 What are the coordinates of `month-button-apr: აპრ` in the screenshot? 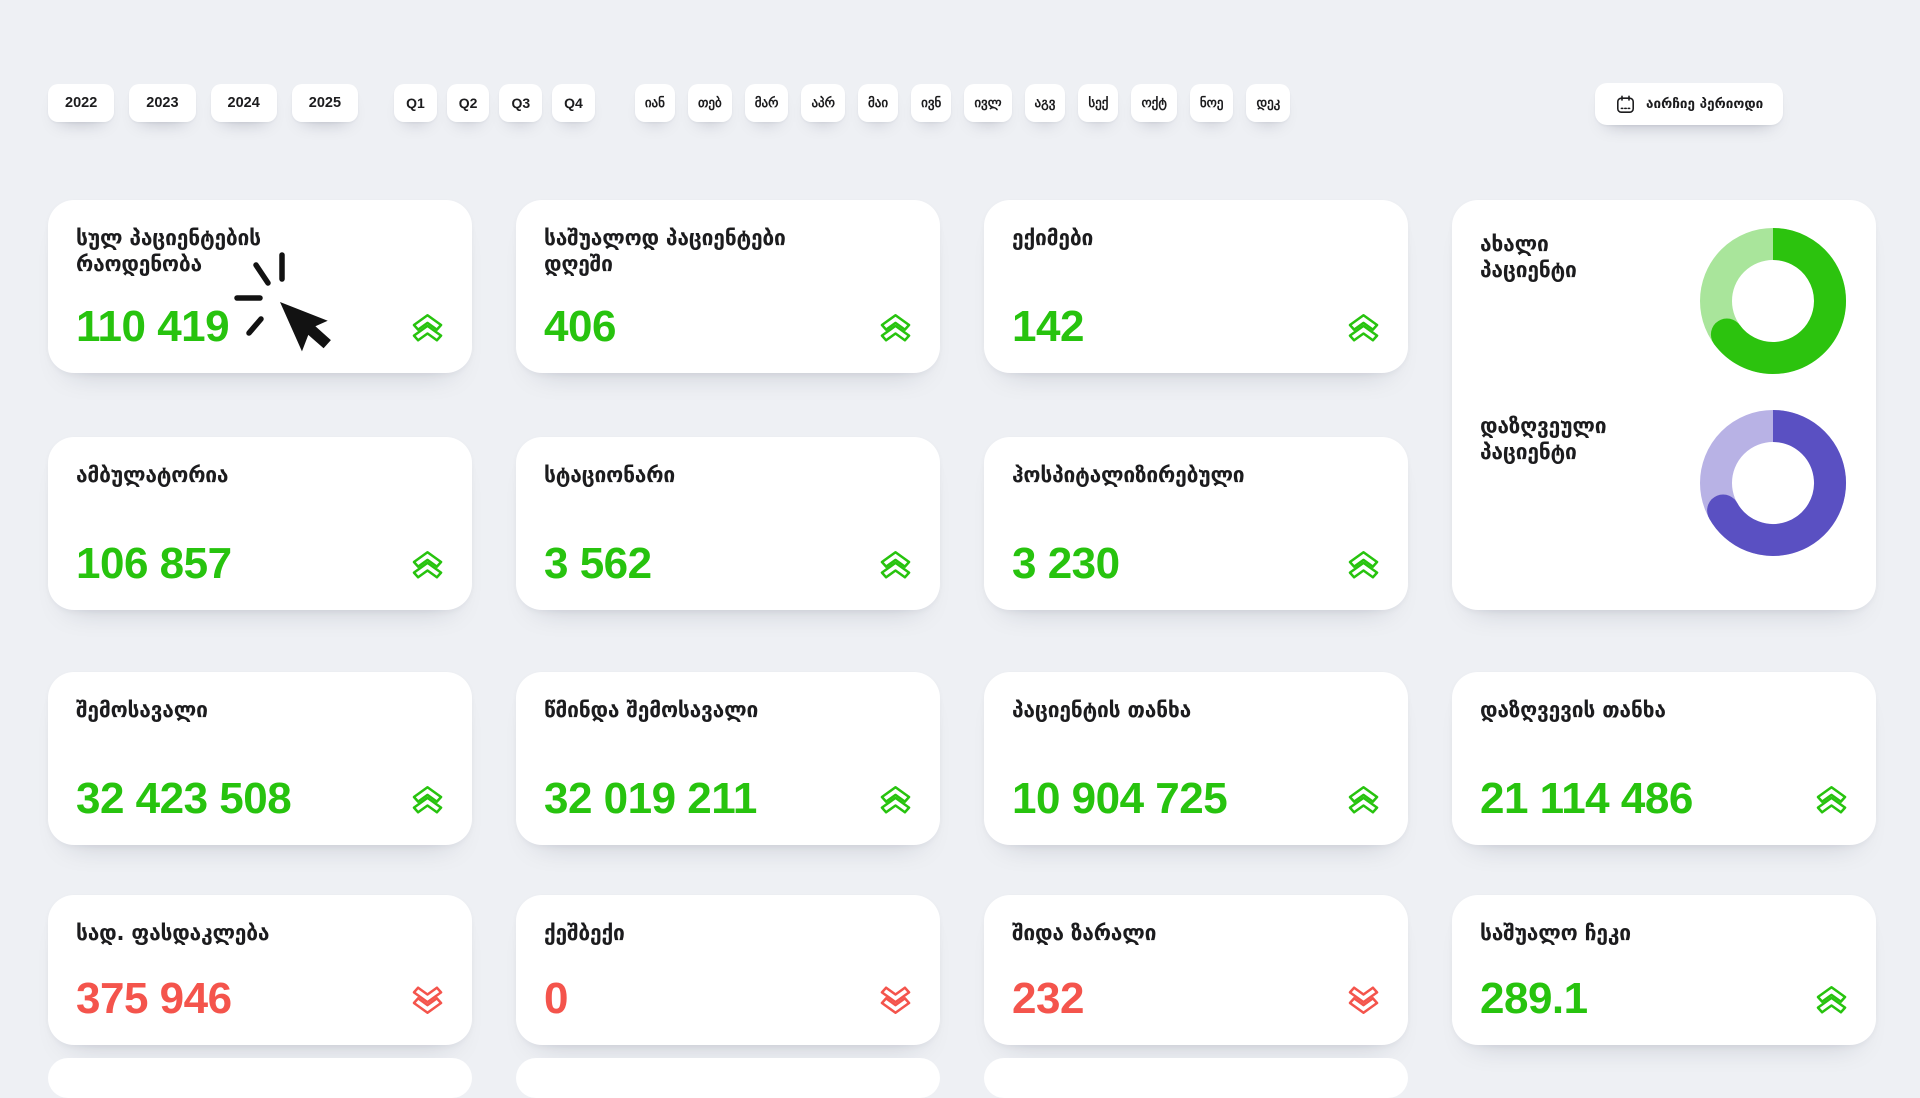 It's located at (823, 103).